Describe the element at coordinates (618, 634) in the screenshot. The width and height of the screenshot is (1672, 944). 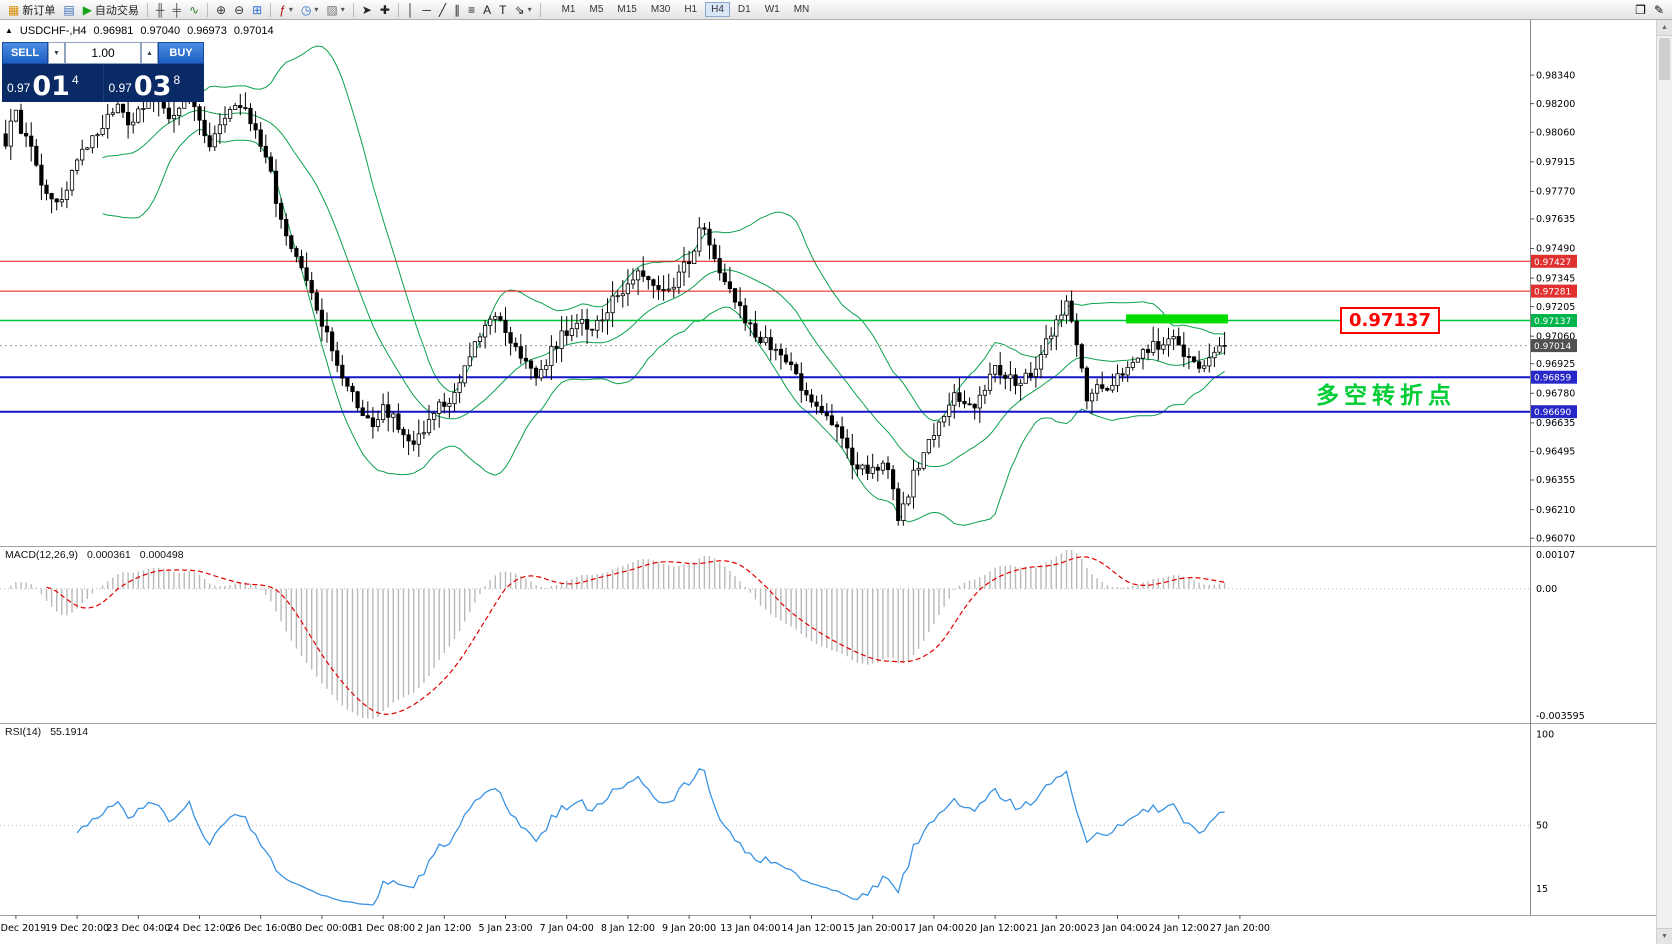
I see `macd-histogram` at that location.